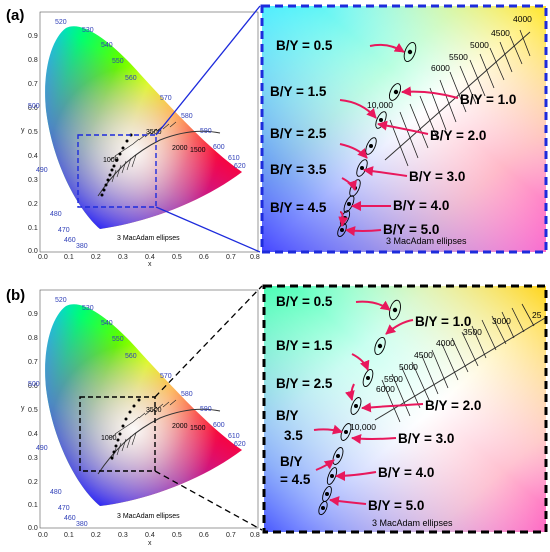 The width and height of the screenshot is (550, 552). I want to click on x-tick: 0.6, so click(204, 257).